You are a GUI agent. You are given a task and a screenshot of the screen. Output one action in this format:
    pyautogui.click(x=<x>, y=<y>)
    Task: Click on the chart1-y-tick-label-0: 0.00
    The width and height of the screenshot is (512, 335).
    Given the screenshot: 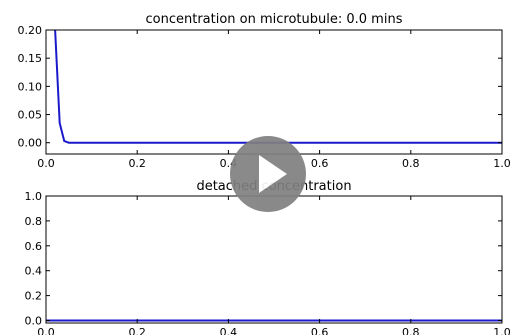 What is the action you would take?
    pyautogui.click(x=30, y=143)
    